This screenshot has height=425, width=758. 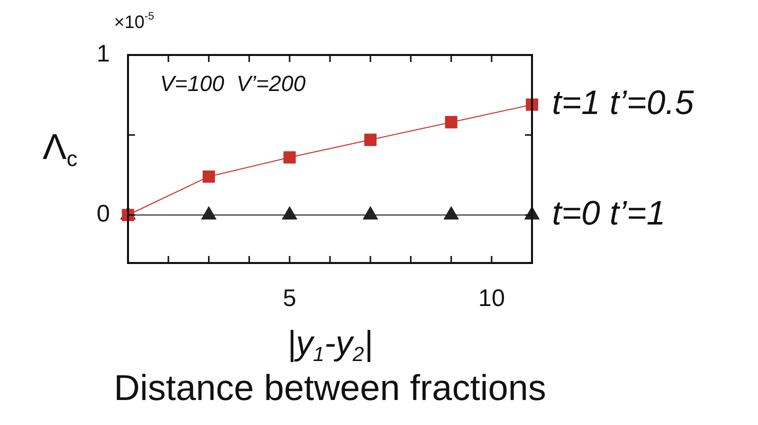 What do you see at coordinates (103, 54) in the screenshot?
I see `y-tick-label: 1` at bounding box center [103, 54].